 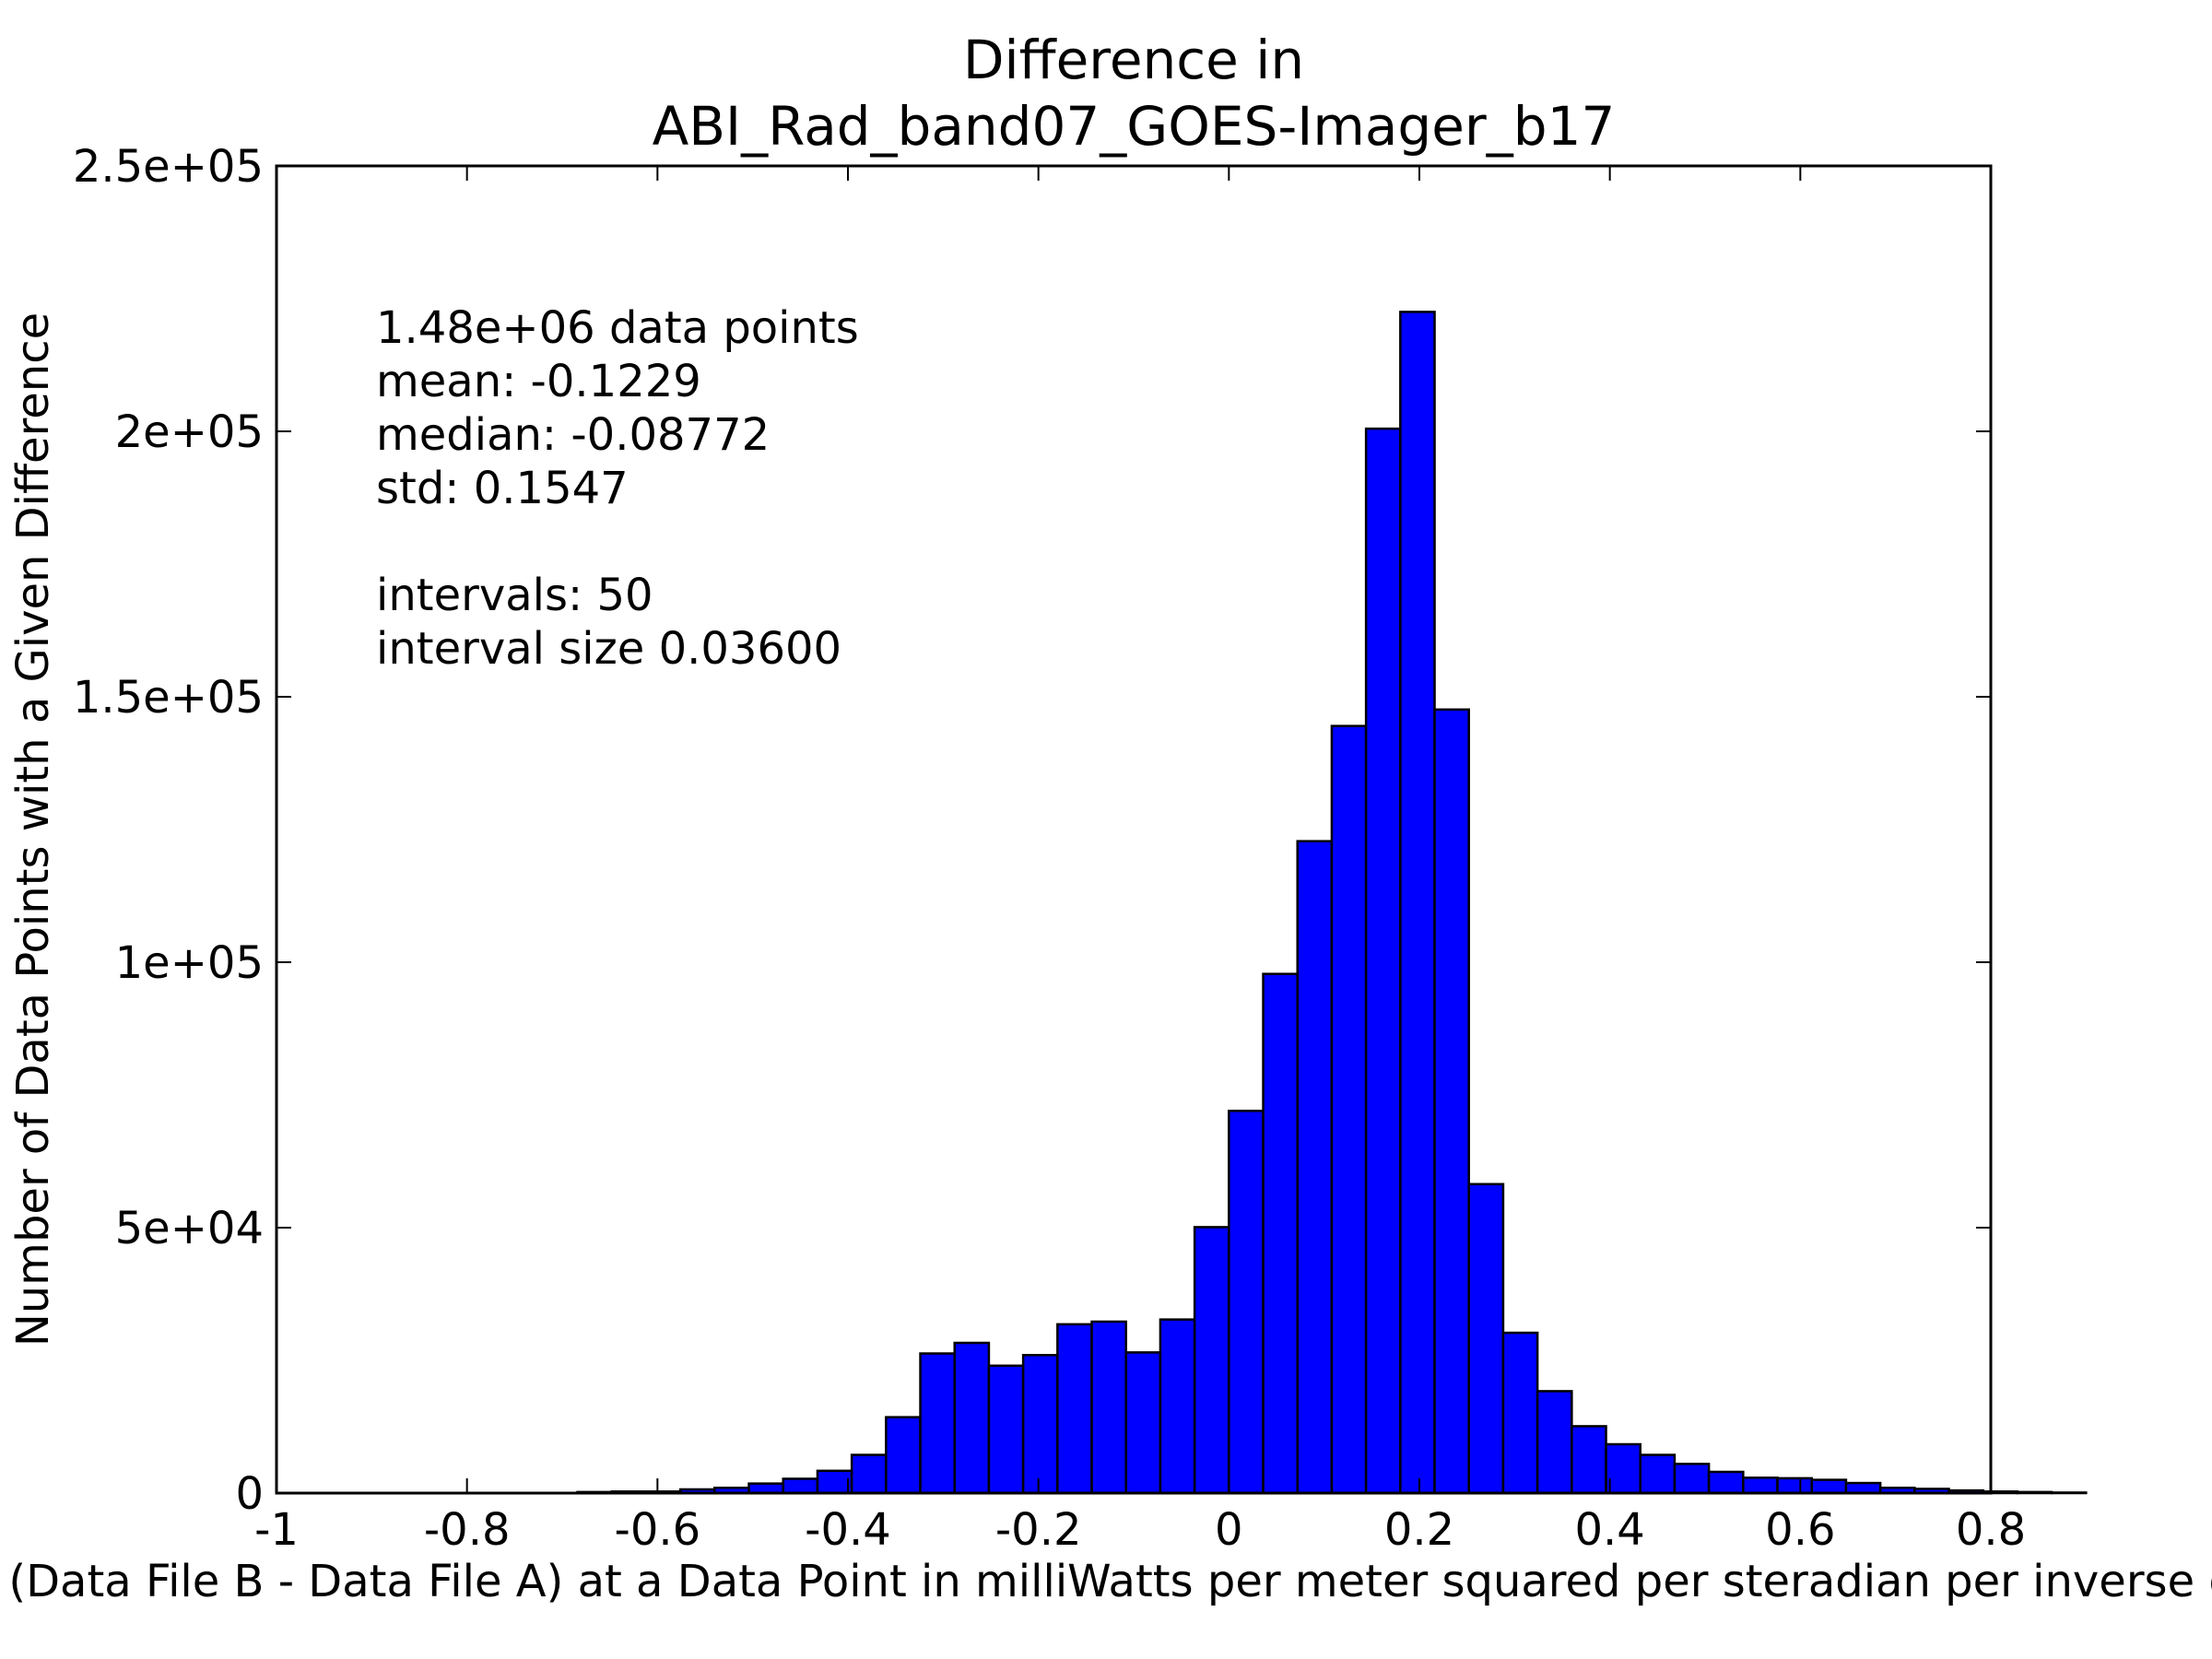 What do you see at coordinates (1991, 1530) in the screenshot?
I see `x-tick-label: 0.8` at bounding box center [1991, 1530].